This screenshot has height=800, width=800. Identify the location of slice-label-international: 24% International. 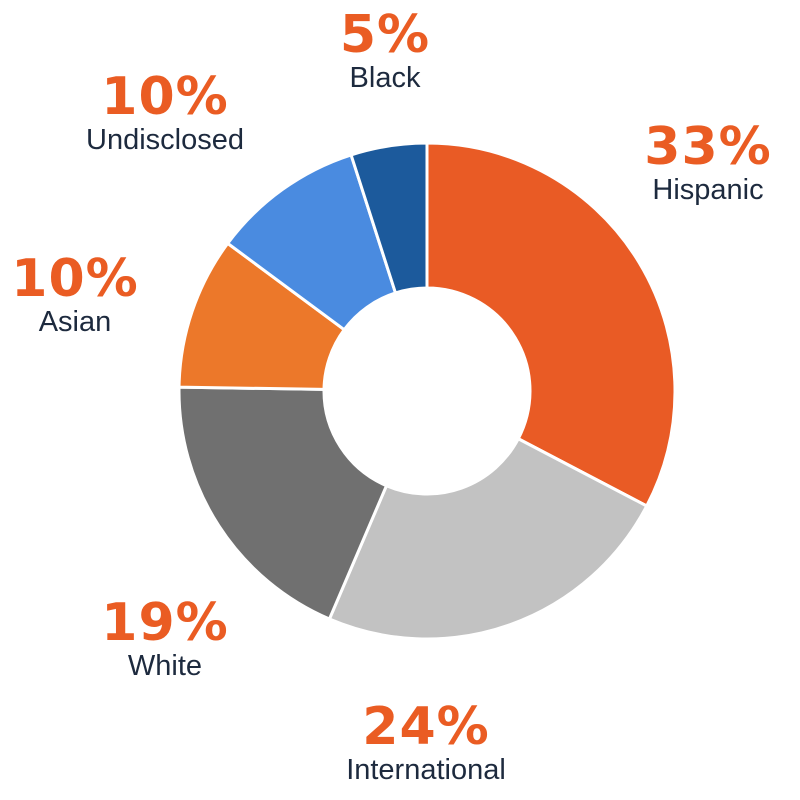
(426, 743).